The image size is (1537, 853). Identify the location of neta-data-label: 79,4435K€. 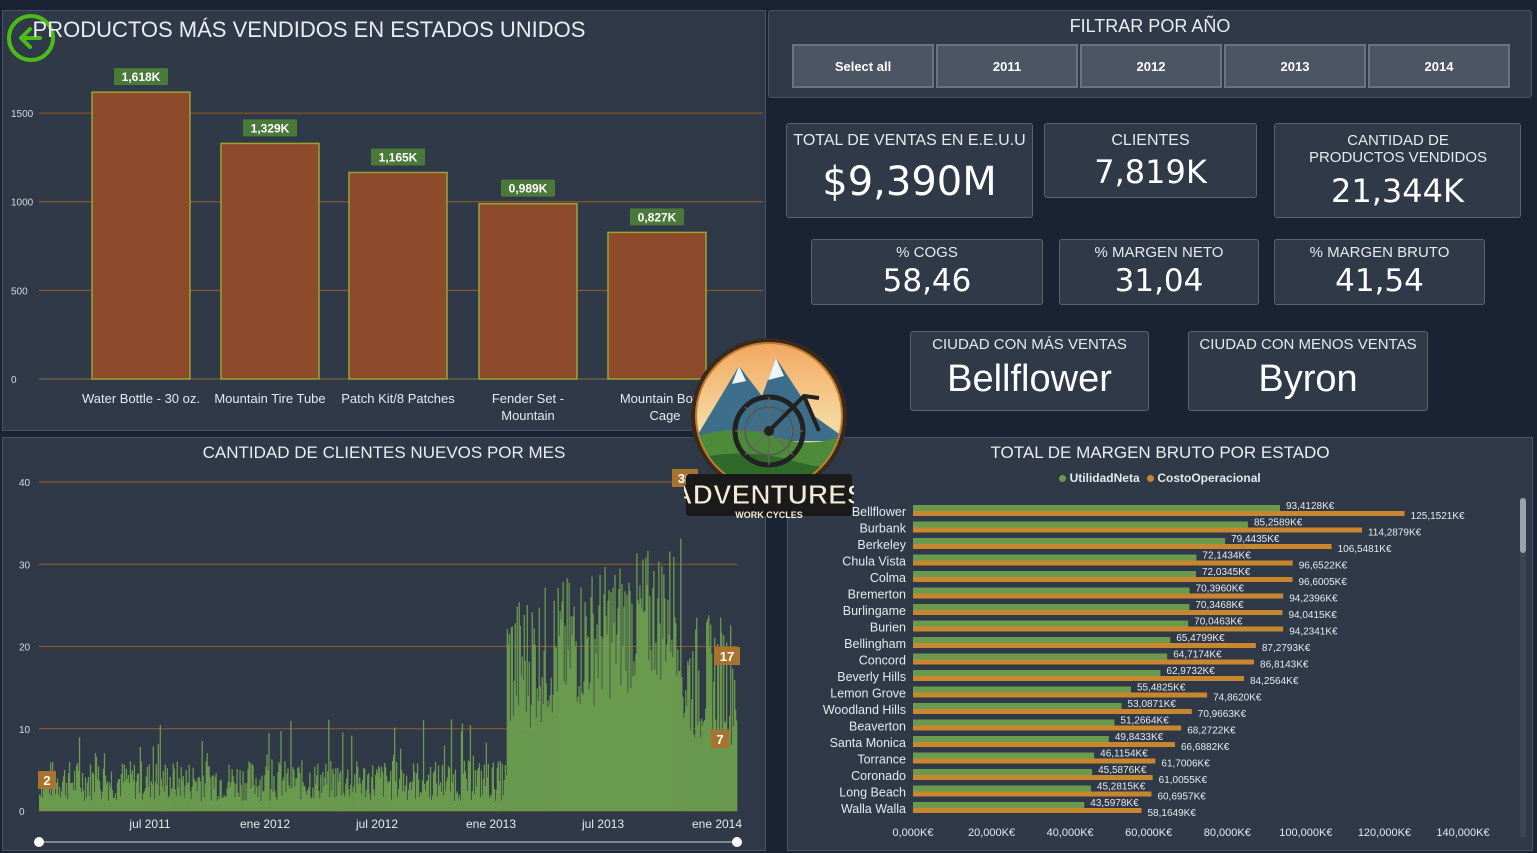
(1255, 539).